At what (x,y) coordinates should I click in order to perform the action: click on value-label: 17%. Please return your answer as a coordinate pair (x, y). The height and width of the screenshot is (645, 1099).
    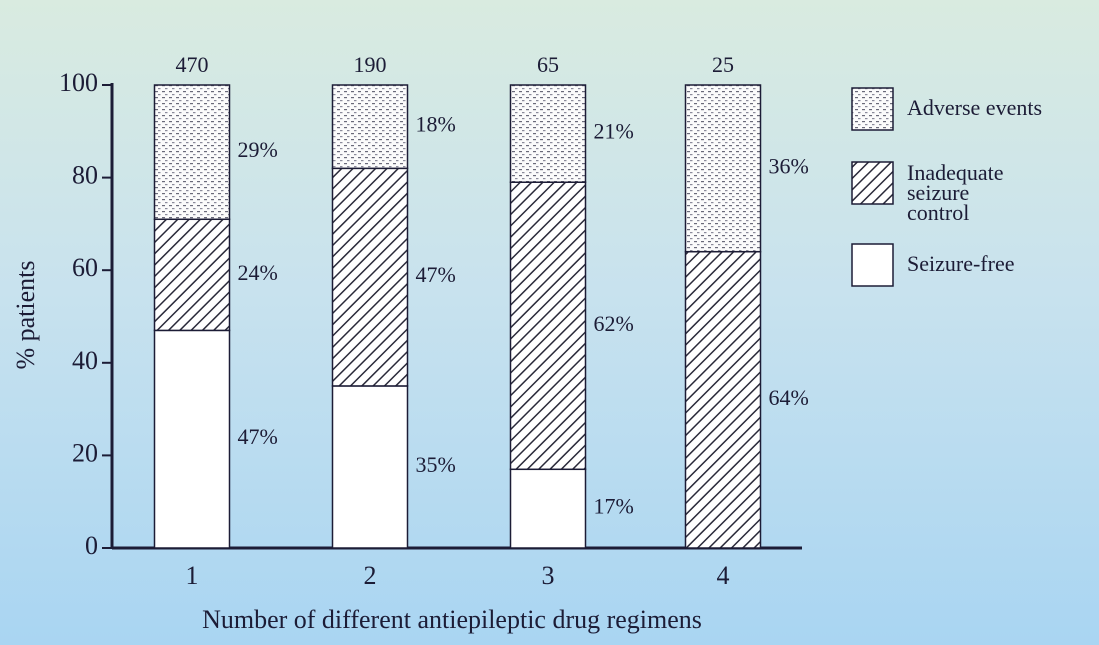
    Looking at the image, I should click on (614, 506).